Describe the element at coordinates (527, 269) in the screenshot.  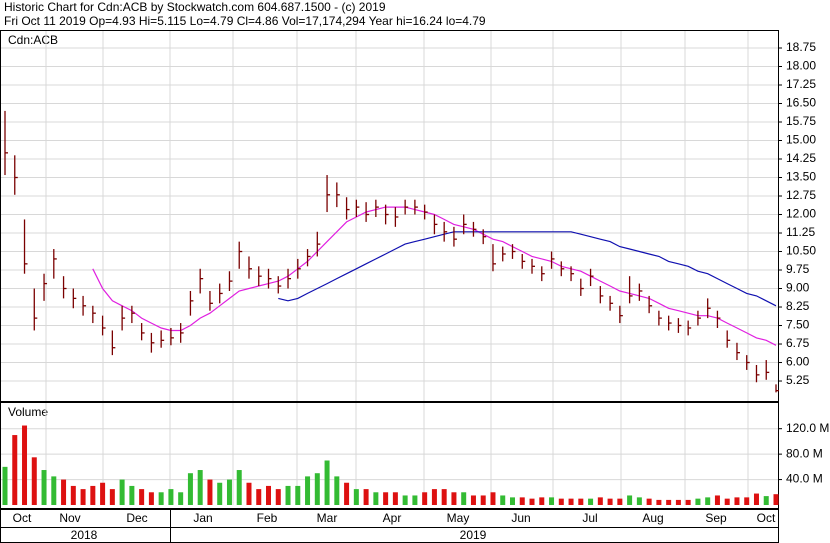
I see `moving-average` at that location.